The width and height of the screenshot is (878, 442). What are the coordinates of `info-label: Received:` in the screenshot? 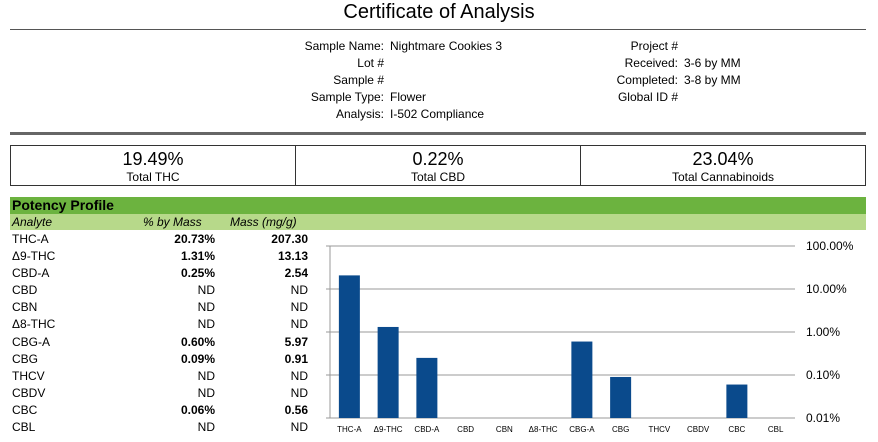 It's located at (651, 63).